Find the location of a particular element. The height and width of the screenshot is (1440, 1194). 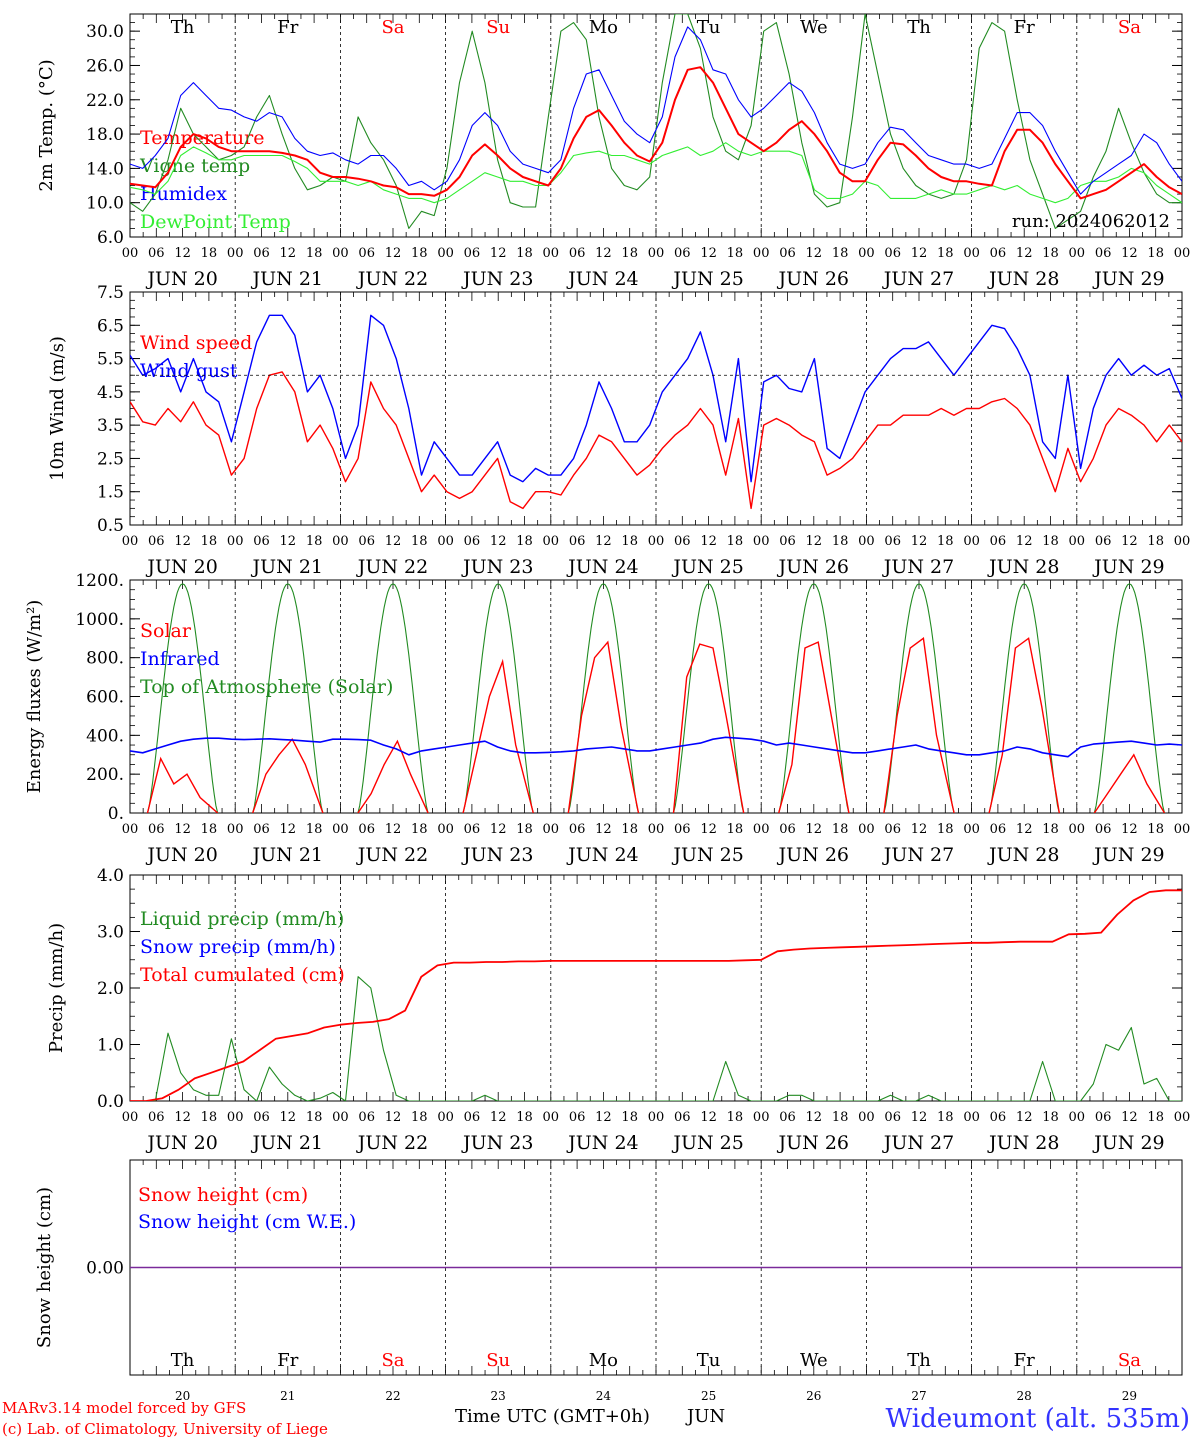

y-axis-label: Energy fluxes (W/m²) is located at coordinates (34, 697).